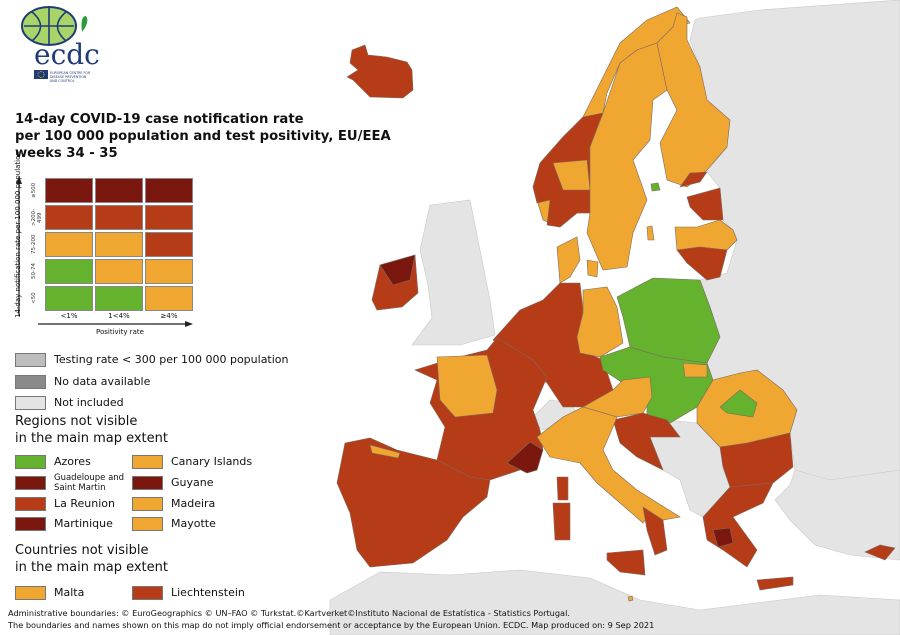 The image size is (900, 635). I want to click on bulgaria, so click(756, 460).